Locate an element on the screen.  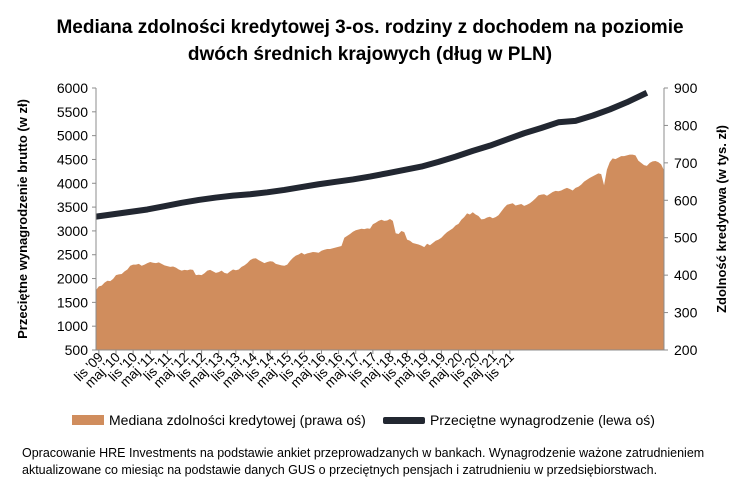
right-tick-label: 900 is located at coordinates (686, 88).